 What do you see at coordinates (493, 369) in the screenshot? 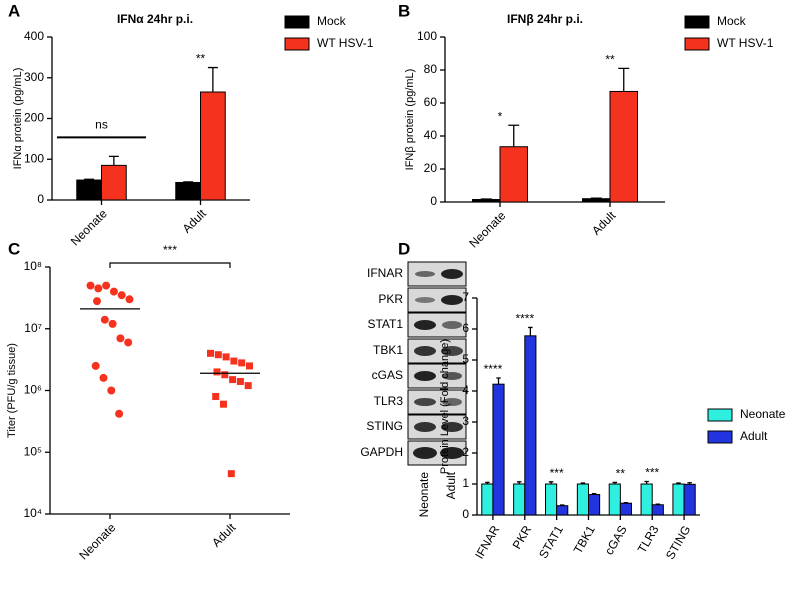
I see `significance-label: ****` at bounding box center [493, 369].